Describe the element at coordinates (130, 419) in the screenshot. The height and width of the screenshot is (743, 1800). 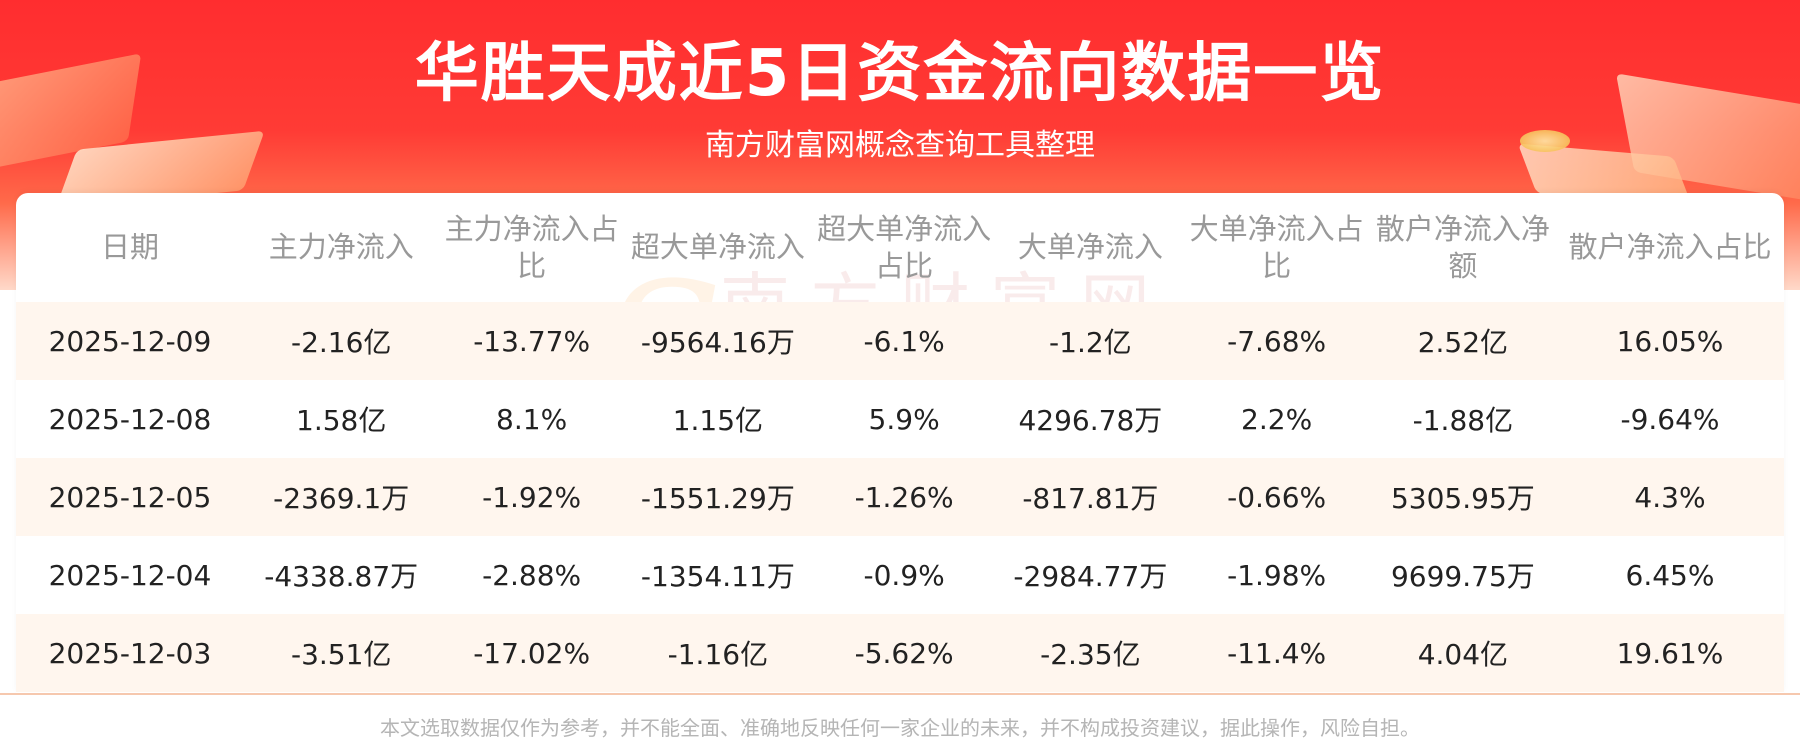
I see `cell-date: 2025-12-08` at that location.